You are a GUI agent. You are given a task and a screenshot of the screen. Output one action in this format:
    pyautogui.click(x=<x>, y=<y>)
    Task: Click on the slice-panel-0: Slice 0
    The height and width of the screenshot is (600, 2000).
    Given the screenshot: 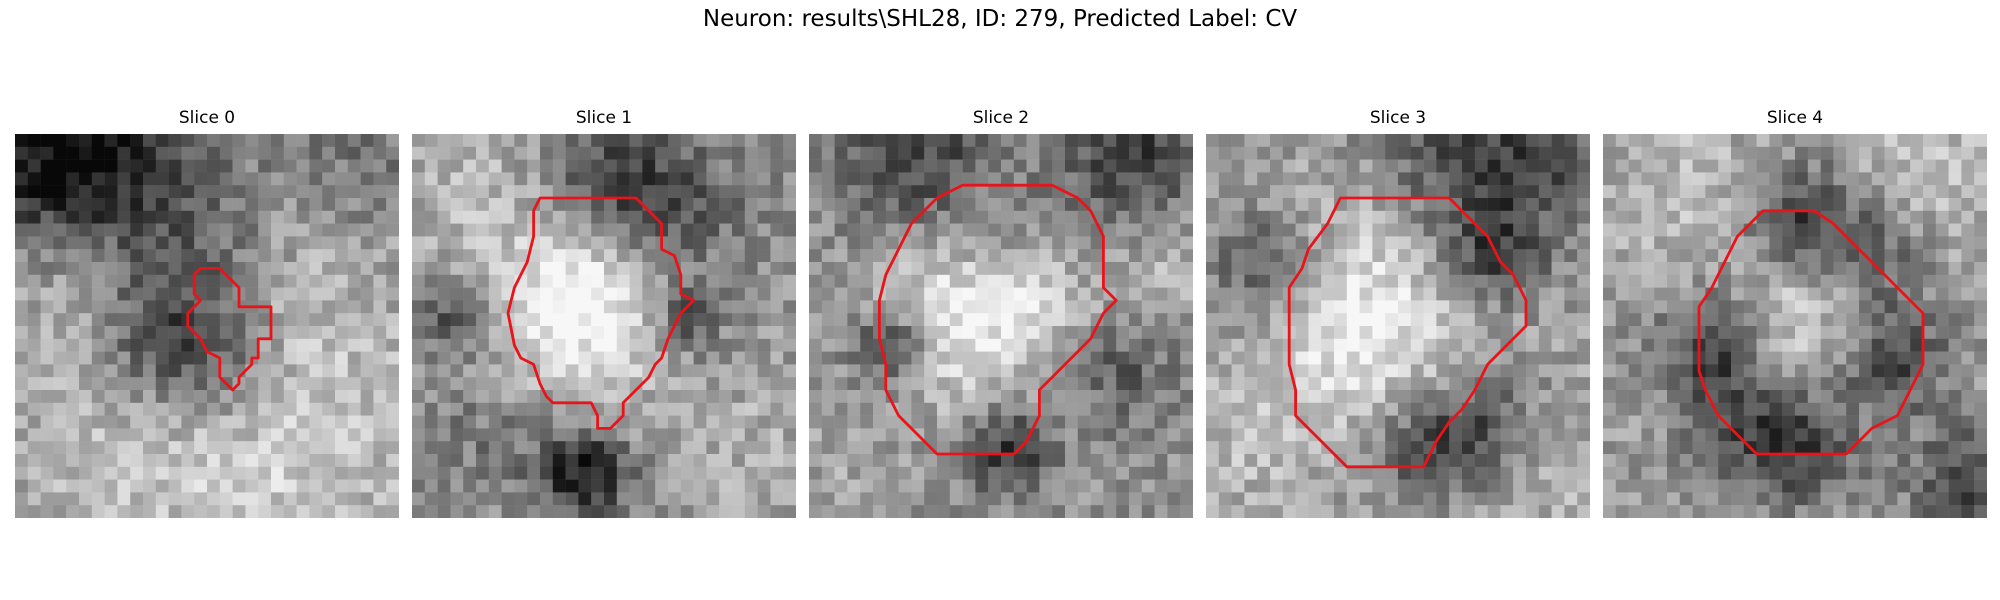 What is the action you would take?
    pyautogui.click(x=207, y=313)
    